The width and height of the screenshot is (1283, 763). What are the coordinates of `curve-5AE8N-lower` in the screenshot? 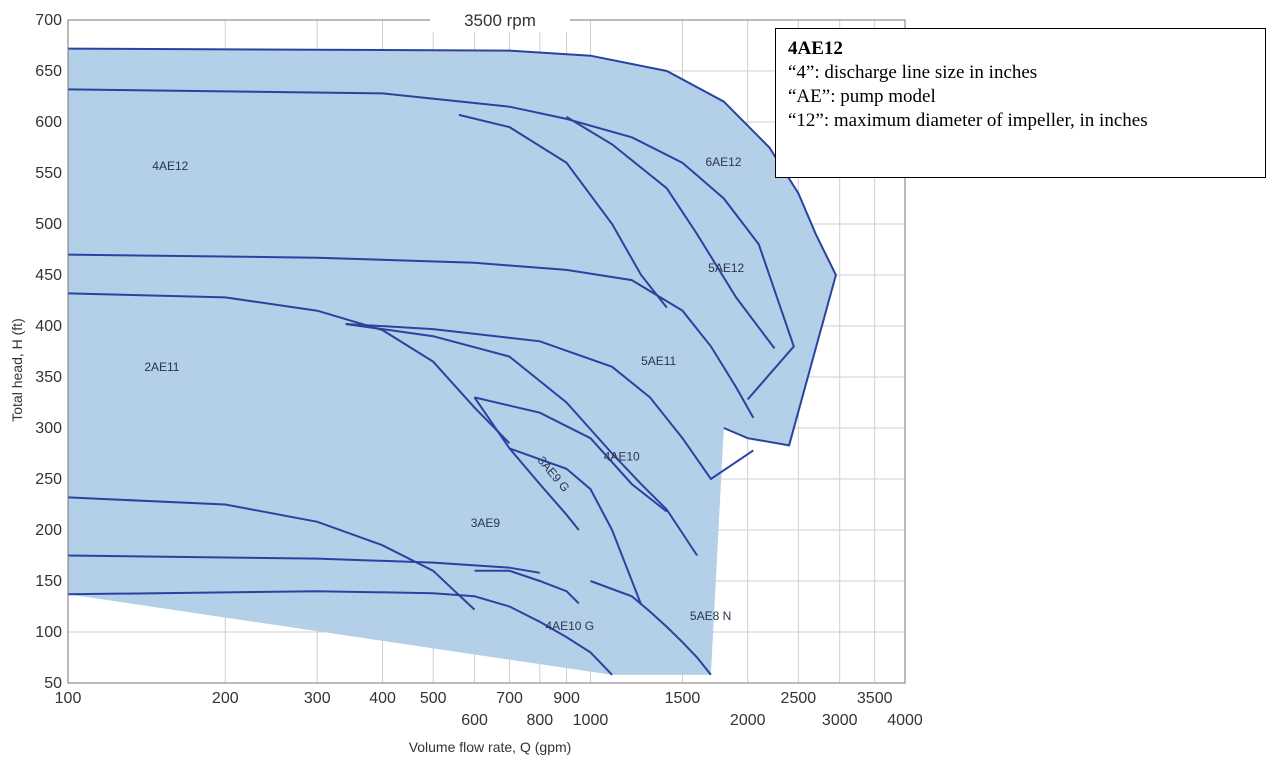 It's located at (651, 628).